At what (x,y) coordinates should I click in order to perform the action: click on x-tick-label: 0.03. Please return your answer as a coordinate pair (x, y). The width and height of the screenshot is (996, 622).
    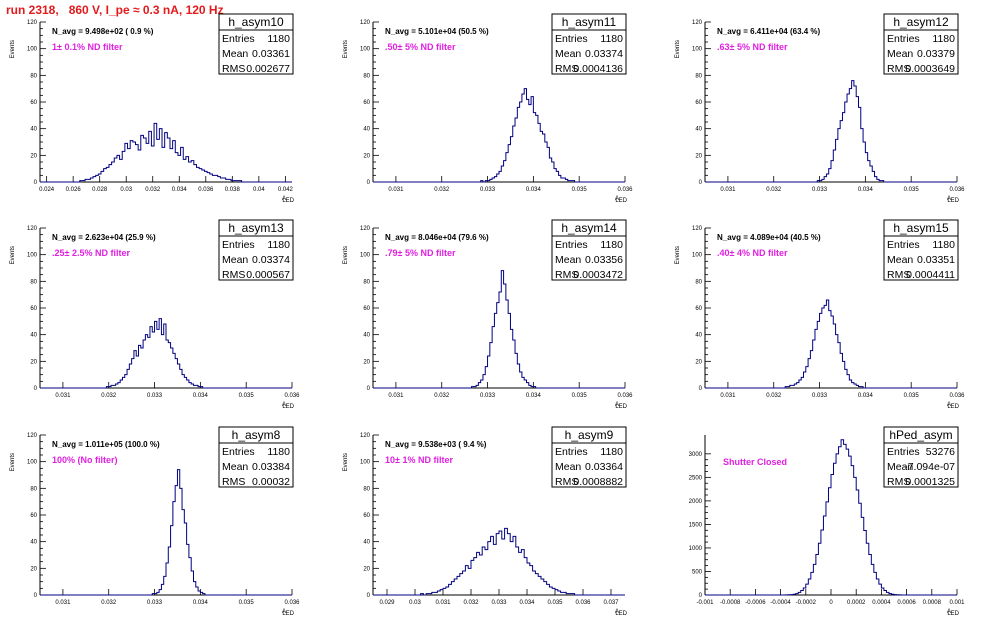
    Looking at the image, I should click on (415, 603).